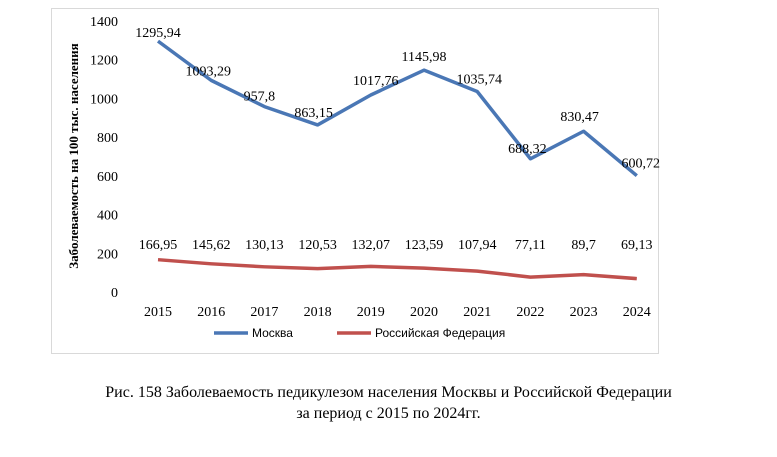 This screenshot has height=457, width=777. I want to click on data-label-russia: 120,53, so click(317, 245).